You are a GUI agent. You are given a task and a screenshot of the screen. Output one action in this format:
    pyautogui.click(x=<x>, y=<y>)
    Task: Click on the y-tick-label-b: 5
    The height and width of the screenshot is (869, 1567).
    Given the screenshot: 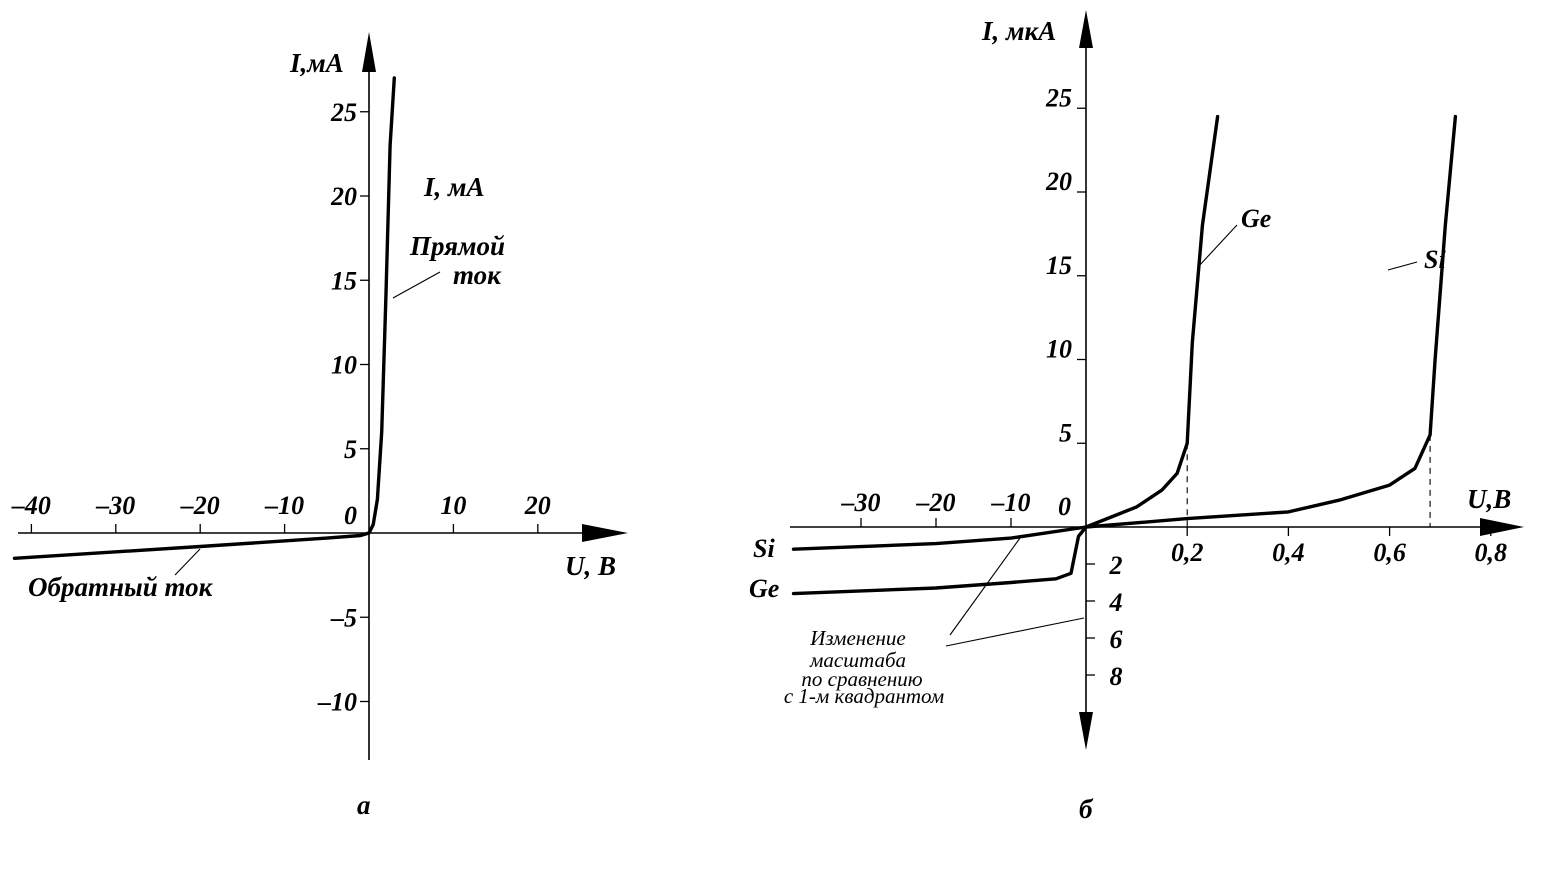 What is the action you would take?
    pyautogui.click(x=1065, y=432)
    